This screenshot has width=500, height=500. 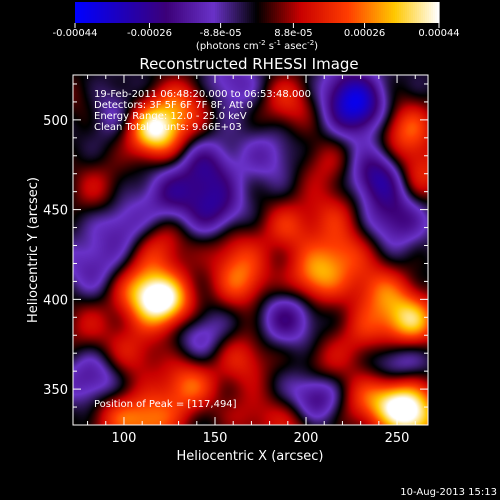 I want to click on annotation-time: 19-Feb-2011 06:48:20.000 to 06:53:48.000, so click(x=202, y=94).